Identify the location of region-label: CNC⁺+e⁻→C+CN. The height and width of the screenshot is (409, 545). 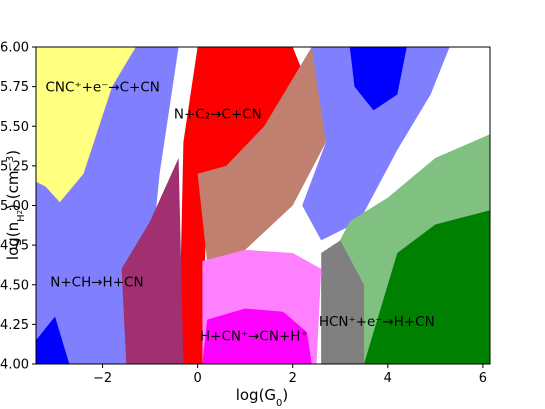
(103, 88).